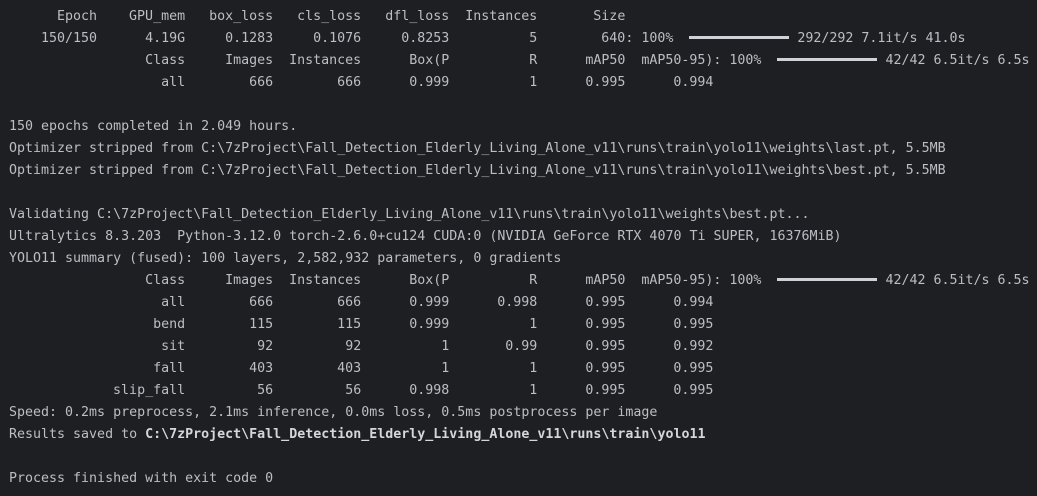 This screenshot has width=1037, height=496. Describe the element at coordinates (169, 368) in the screenshot. I see `table-cell: fall` at that location.